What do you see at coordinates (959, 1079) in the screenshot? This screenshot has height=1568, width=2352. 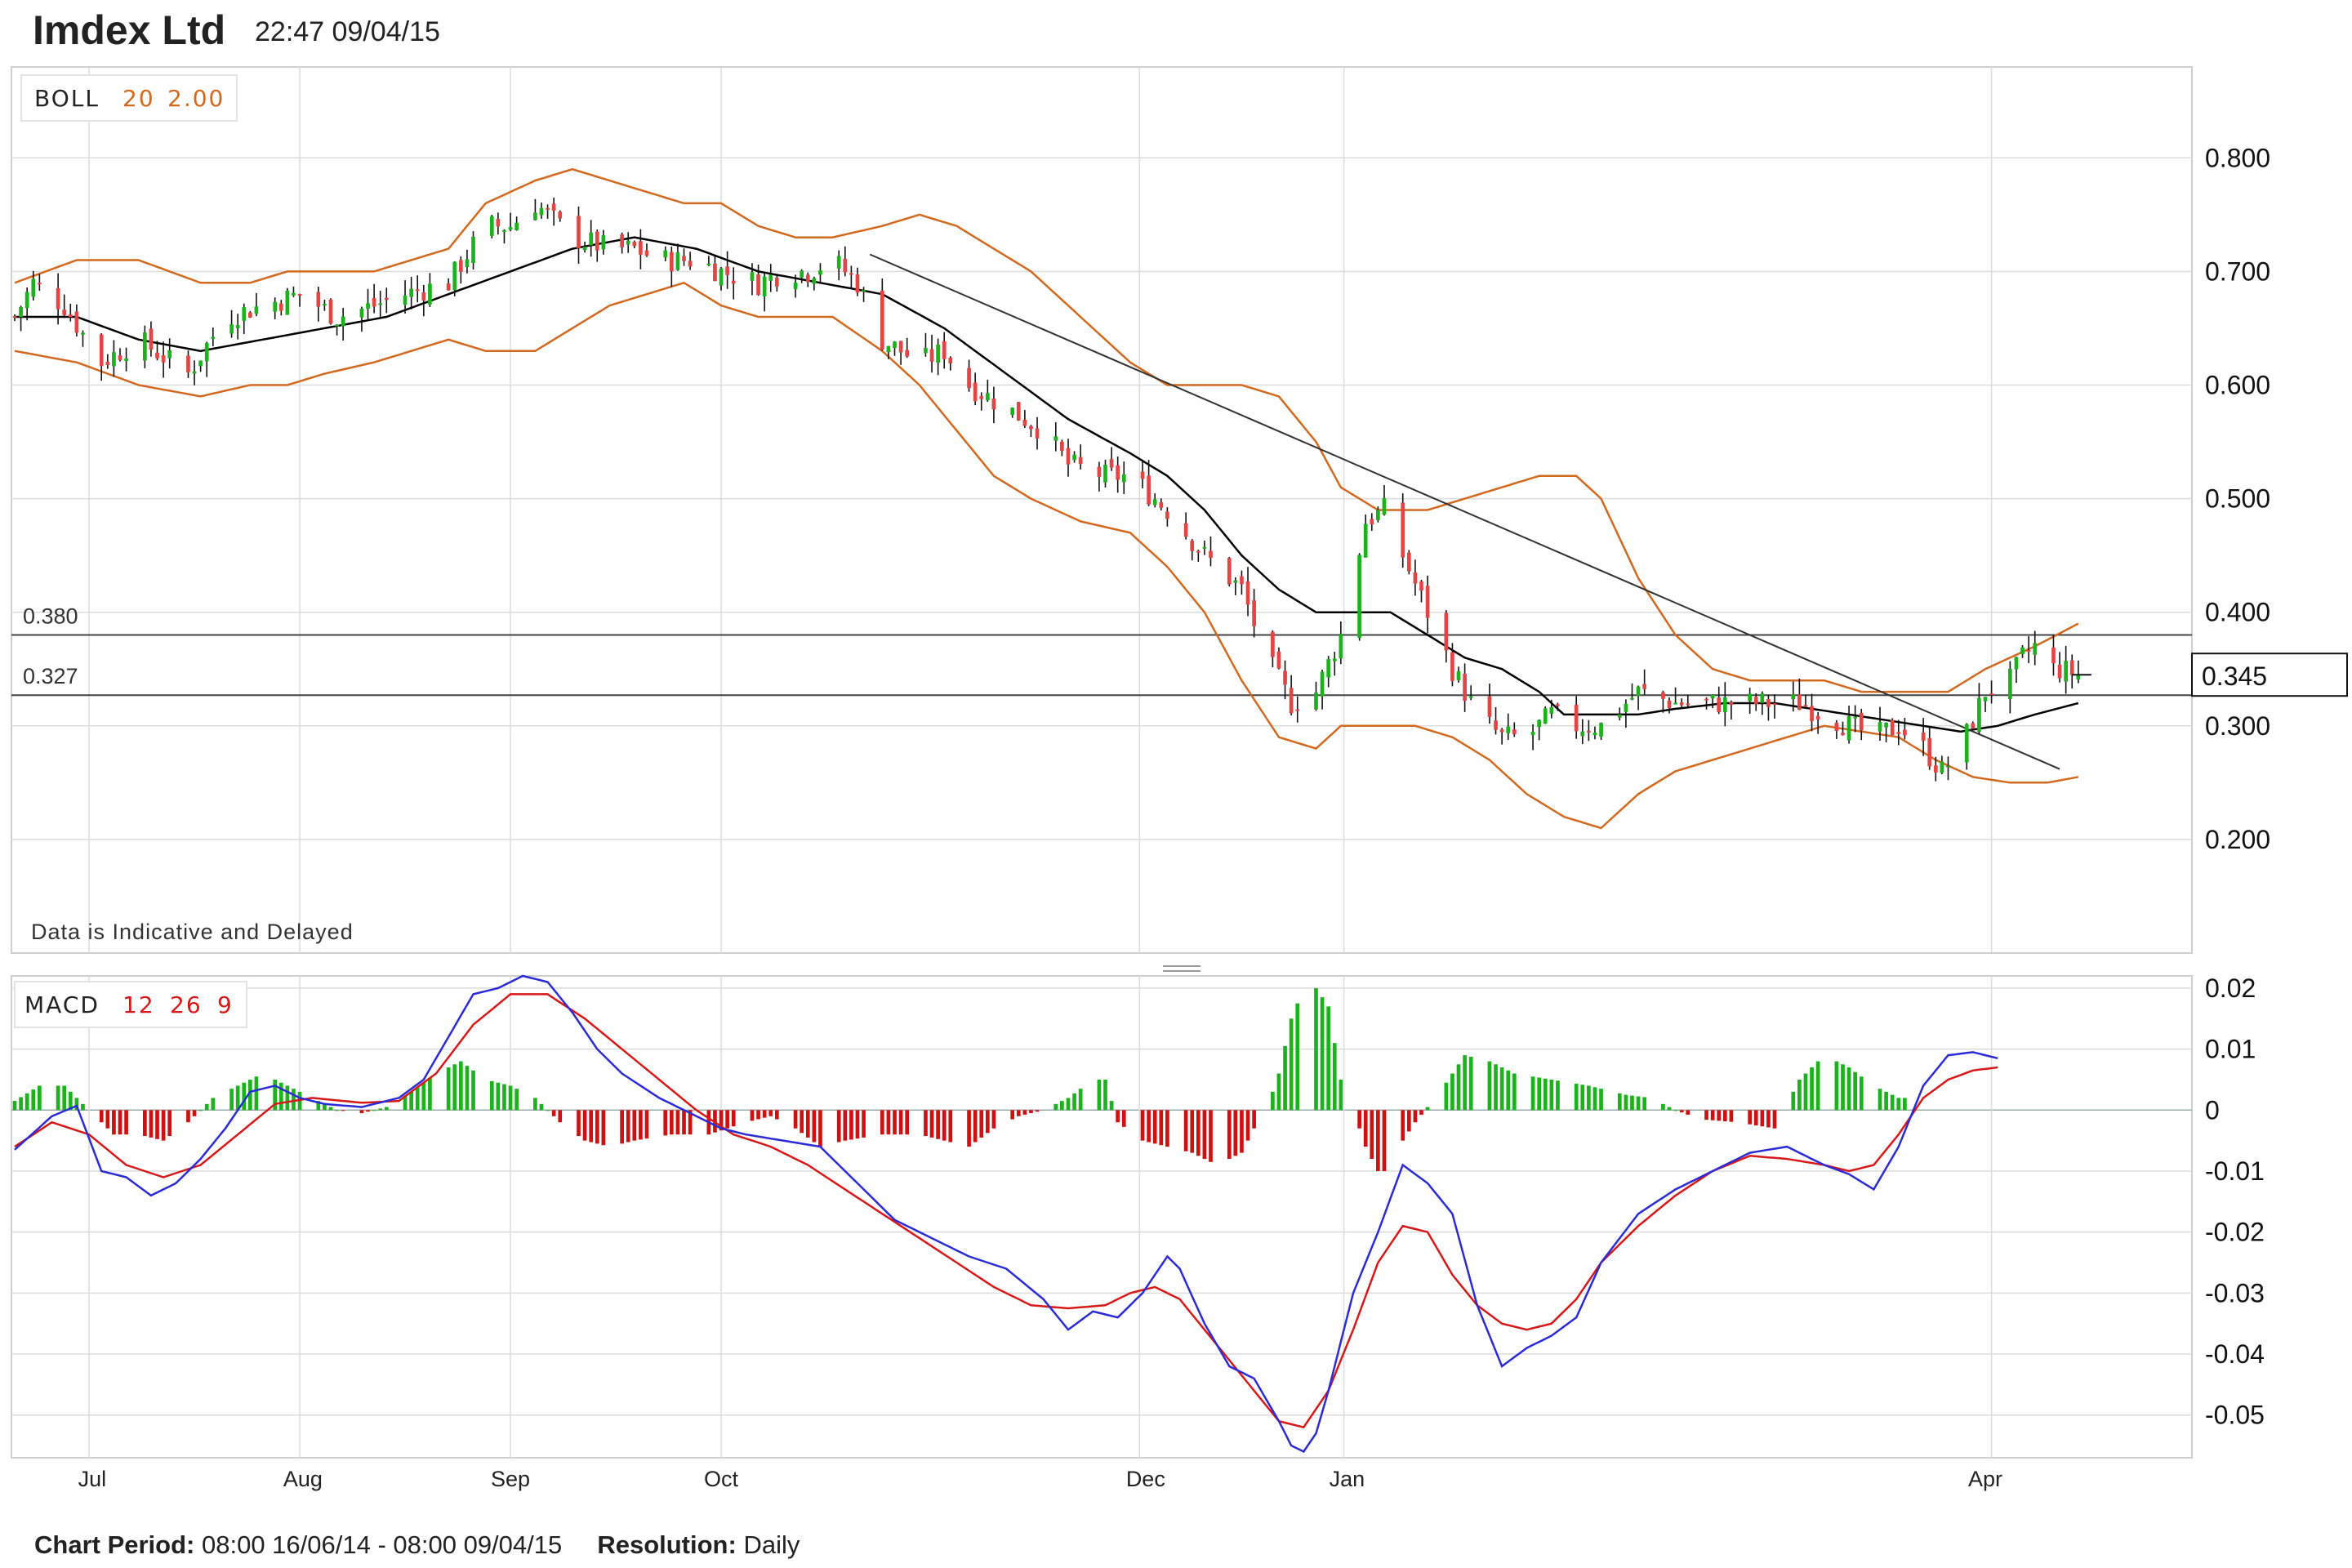 I see `macd-histogram` at bounding box center [959, 1079].